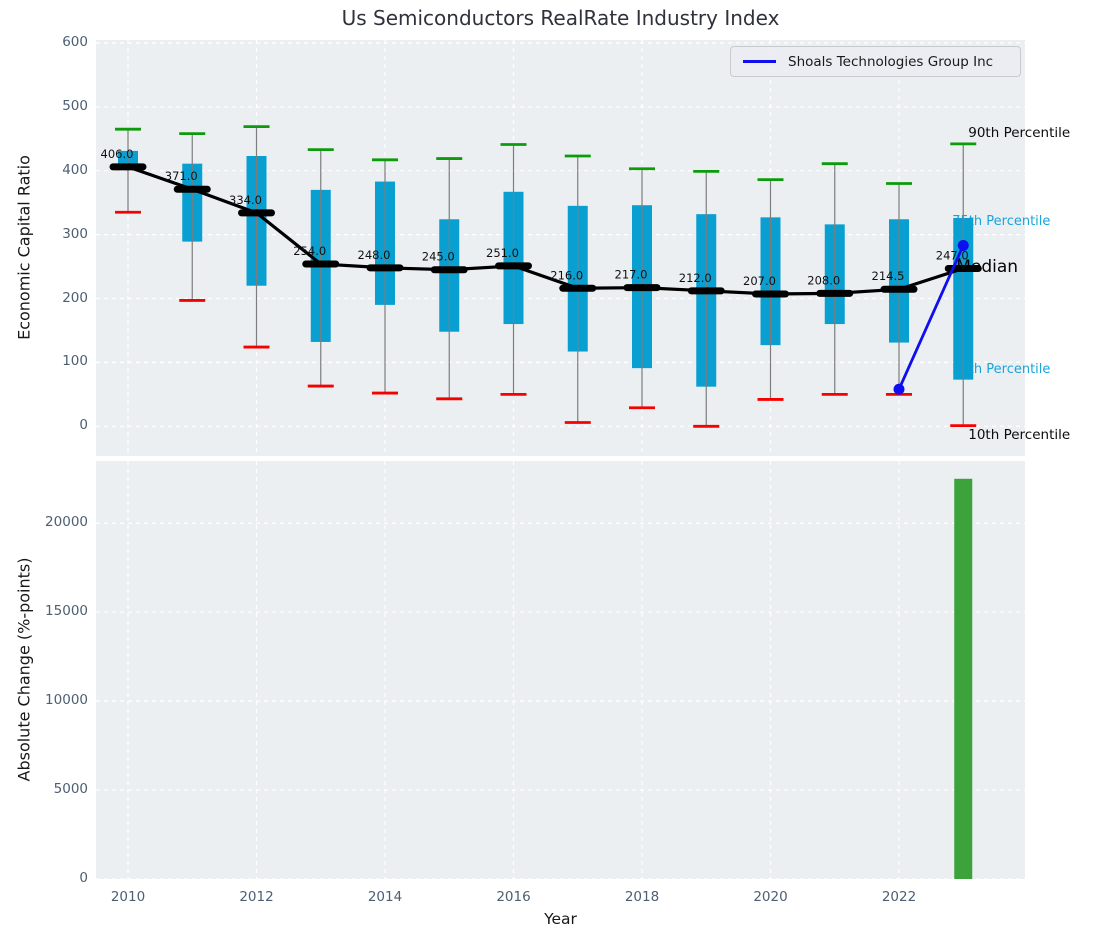 The height and width of the screenshot is (942, 1104). I want to click on top-y-tick-0: 0, so click(83, 425).